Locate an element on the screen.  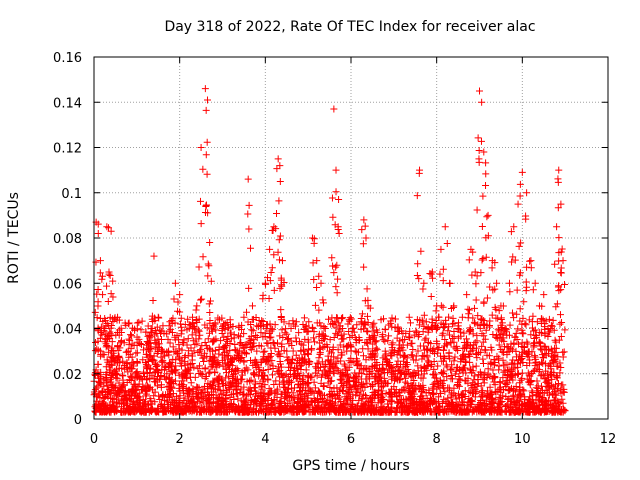
y-tick-label: 0.08 is located at coordinates (67, 239).